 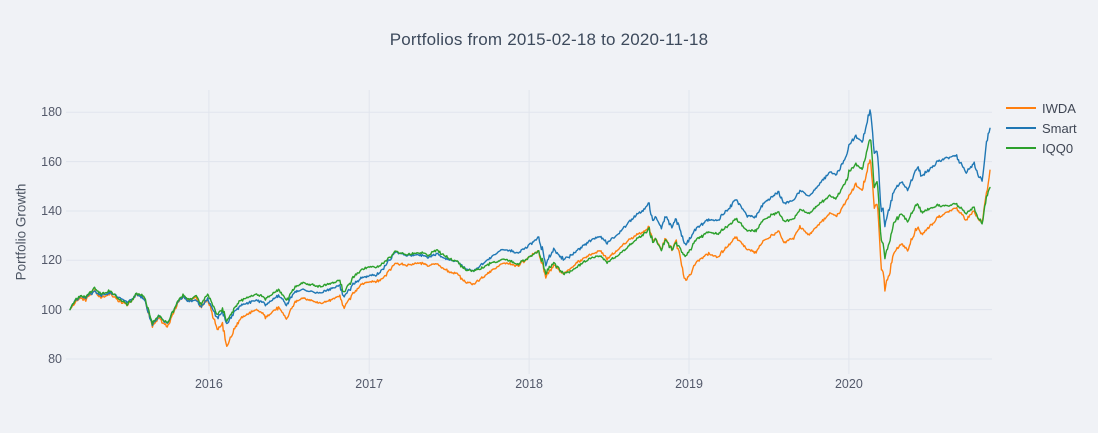 What do you see at coordinates (51, 211) in the screenshot?
I see `y-tick-label: 140` at bounding box center [51, 211].